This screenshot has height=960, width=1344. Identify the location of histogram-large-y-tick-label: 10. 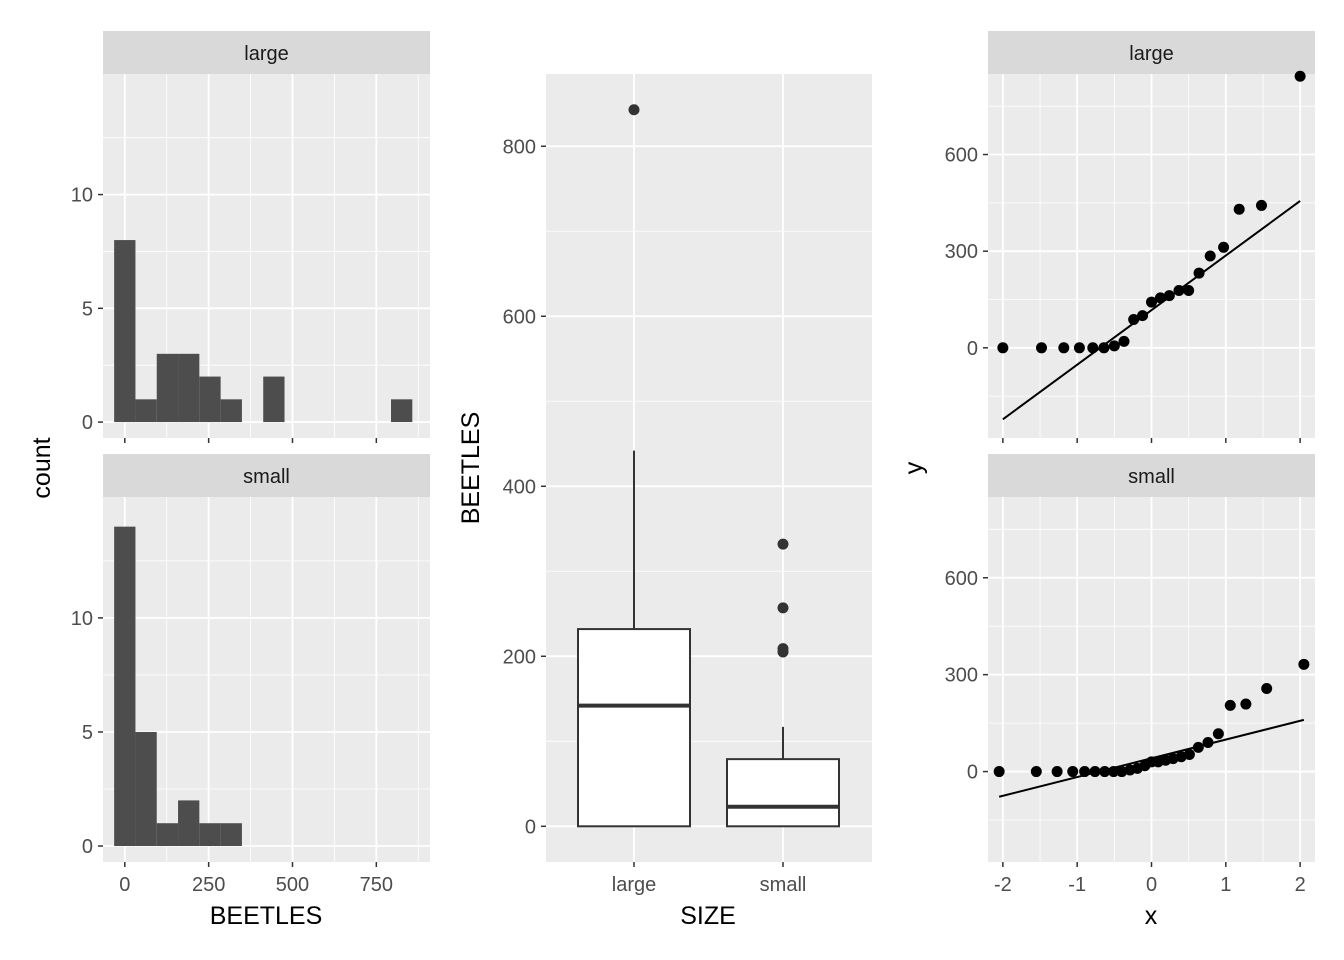
(82, 196).